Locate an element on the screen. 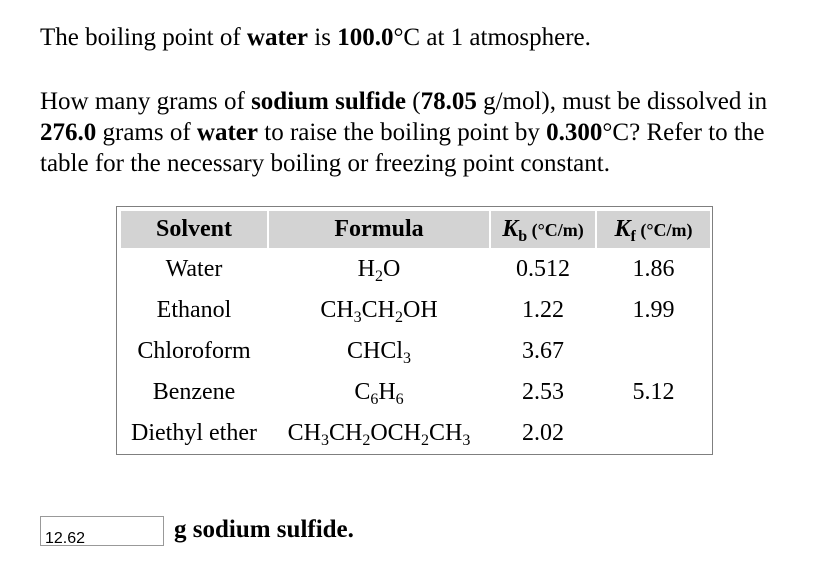 The image size is (834, 564). table-row: Ethanol CH3CH2OH 1.22 1.99 is located at coordinates (415, 310).